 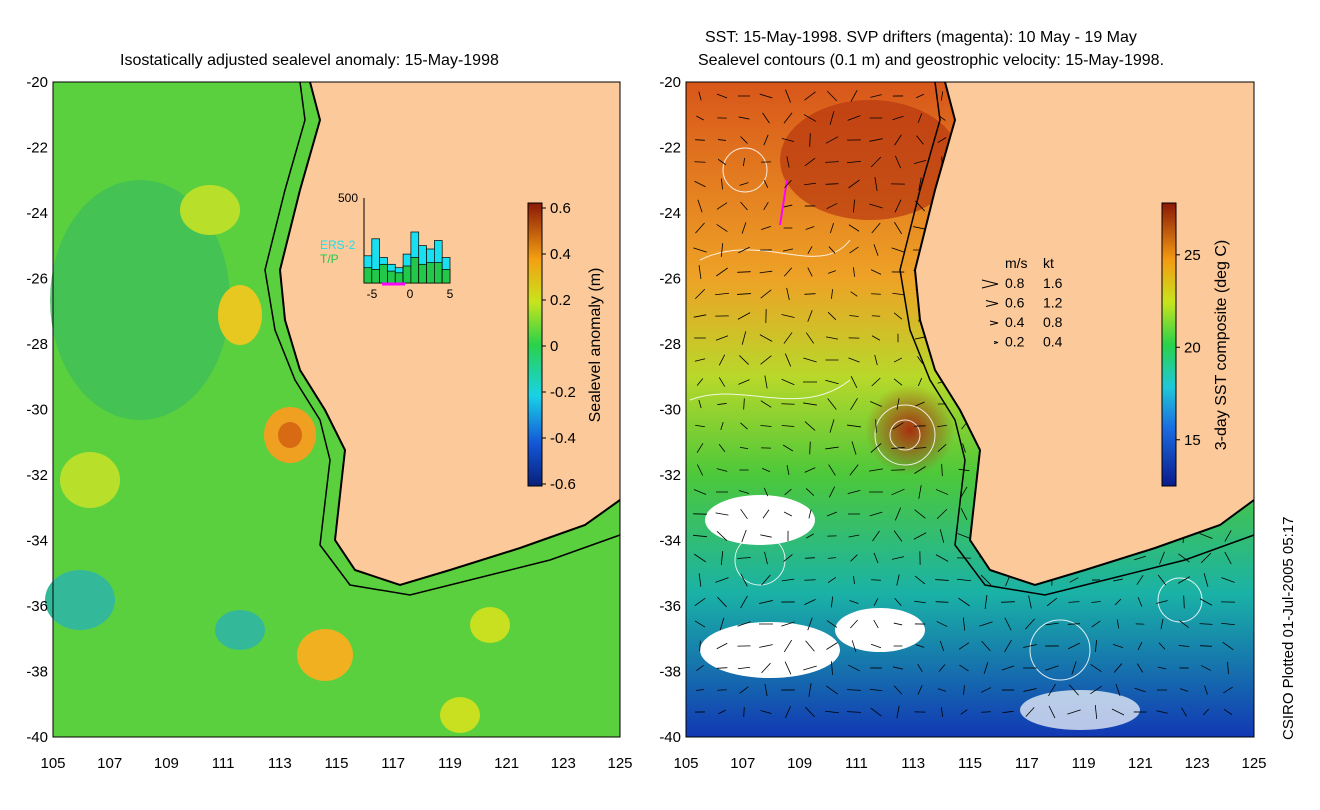 What do you see at coordinates (563, 438) in the screenshot?
I see `colorbar-tick-label: -0.4` at bounding box center [563, 438].